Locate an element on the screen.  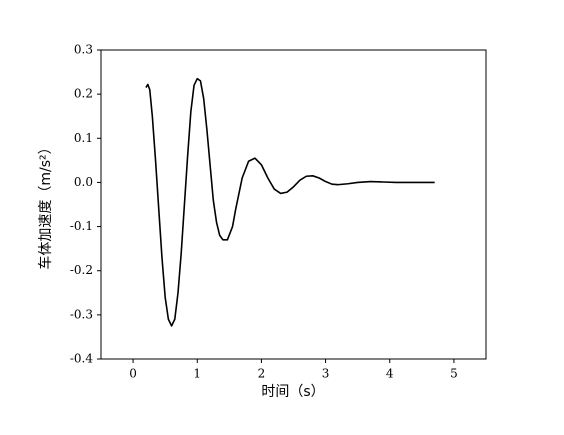
x-axis-label: 时间（s） is located at coordinates (292, 392).